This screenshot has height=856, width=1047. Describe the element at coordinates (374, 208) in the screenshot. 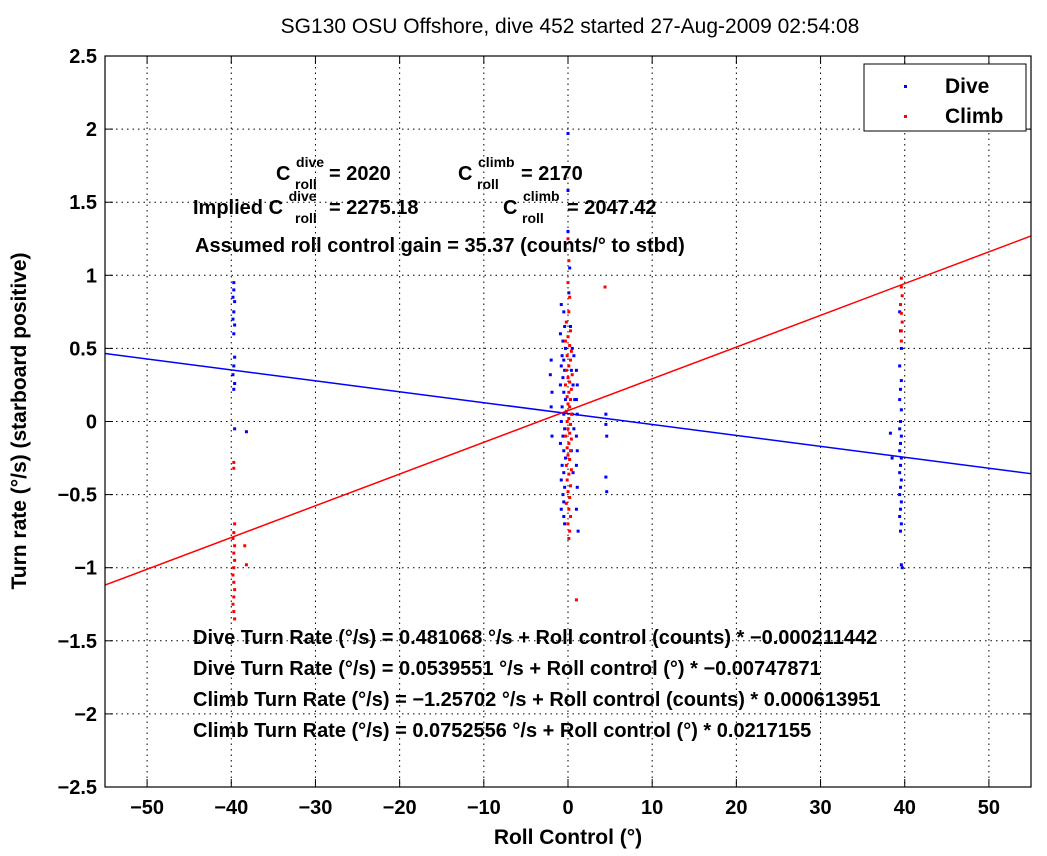

I see `implied-dive-value: = 2275.18` at that location.